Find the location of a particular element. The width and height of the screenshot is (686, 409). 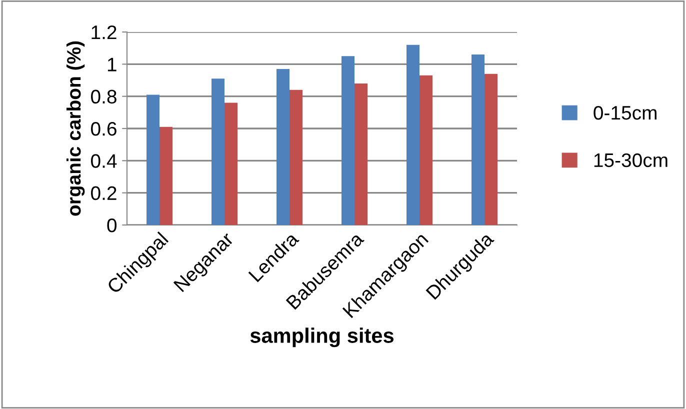

y-tick-label: 0 is located at coordinates (112, 225).